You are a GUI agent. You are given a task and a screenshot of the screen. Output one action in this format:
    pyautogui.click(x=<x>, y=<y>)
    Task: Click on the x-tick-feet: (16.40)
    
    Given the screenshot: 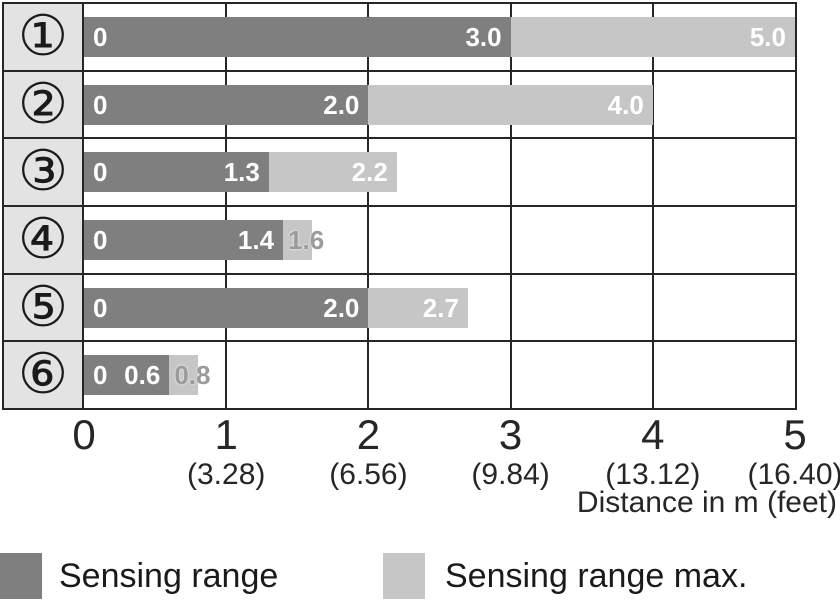 What is the action you would take?
    pyautogui.click(x=793, y=474)
    